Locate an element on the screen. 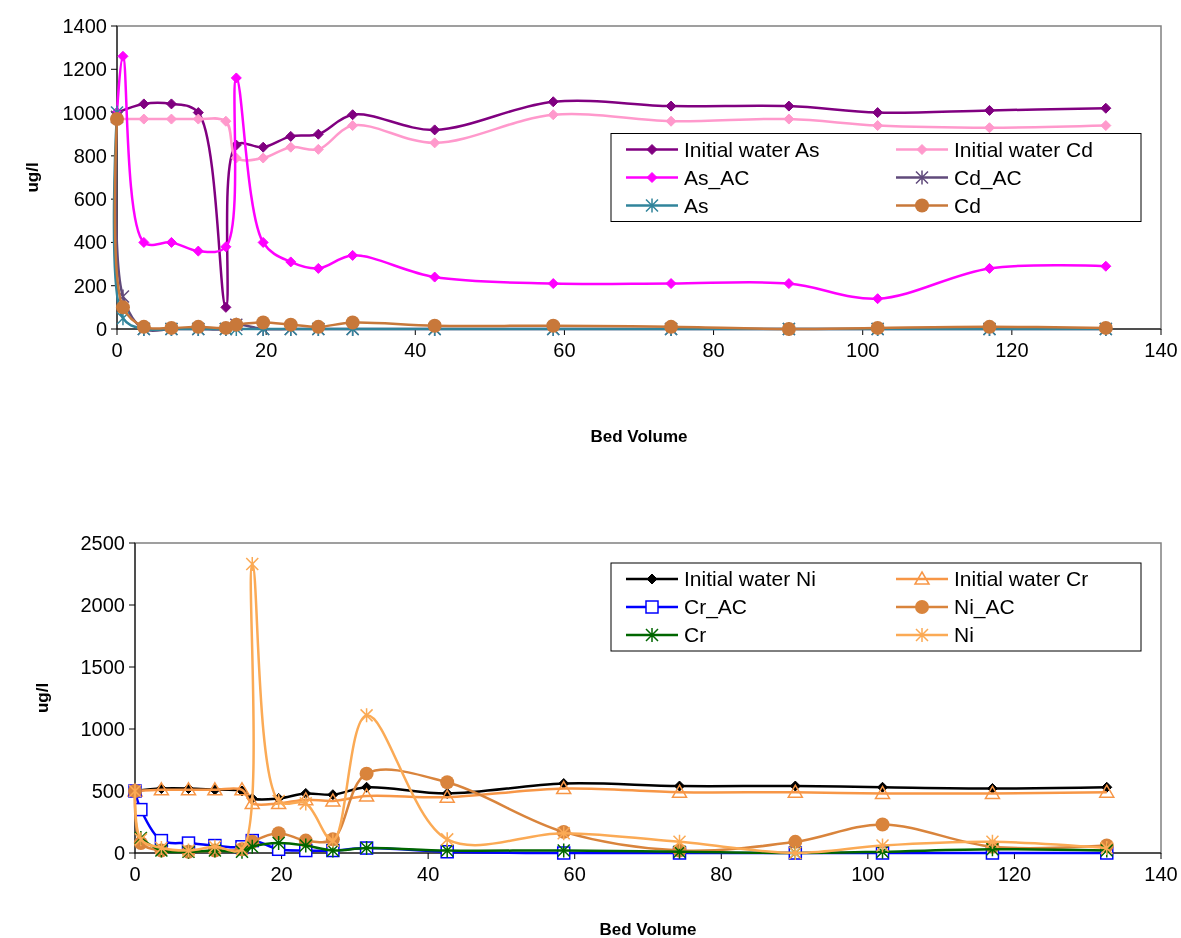 This screenshot has height=938, width=1181. y-tick-label: 400 is located at coordinates (90, 242).